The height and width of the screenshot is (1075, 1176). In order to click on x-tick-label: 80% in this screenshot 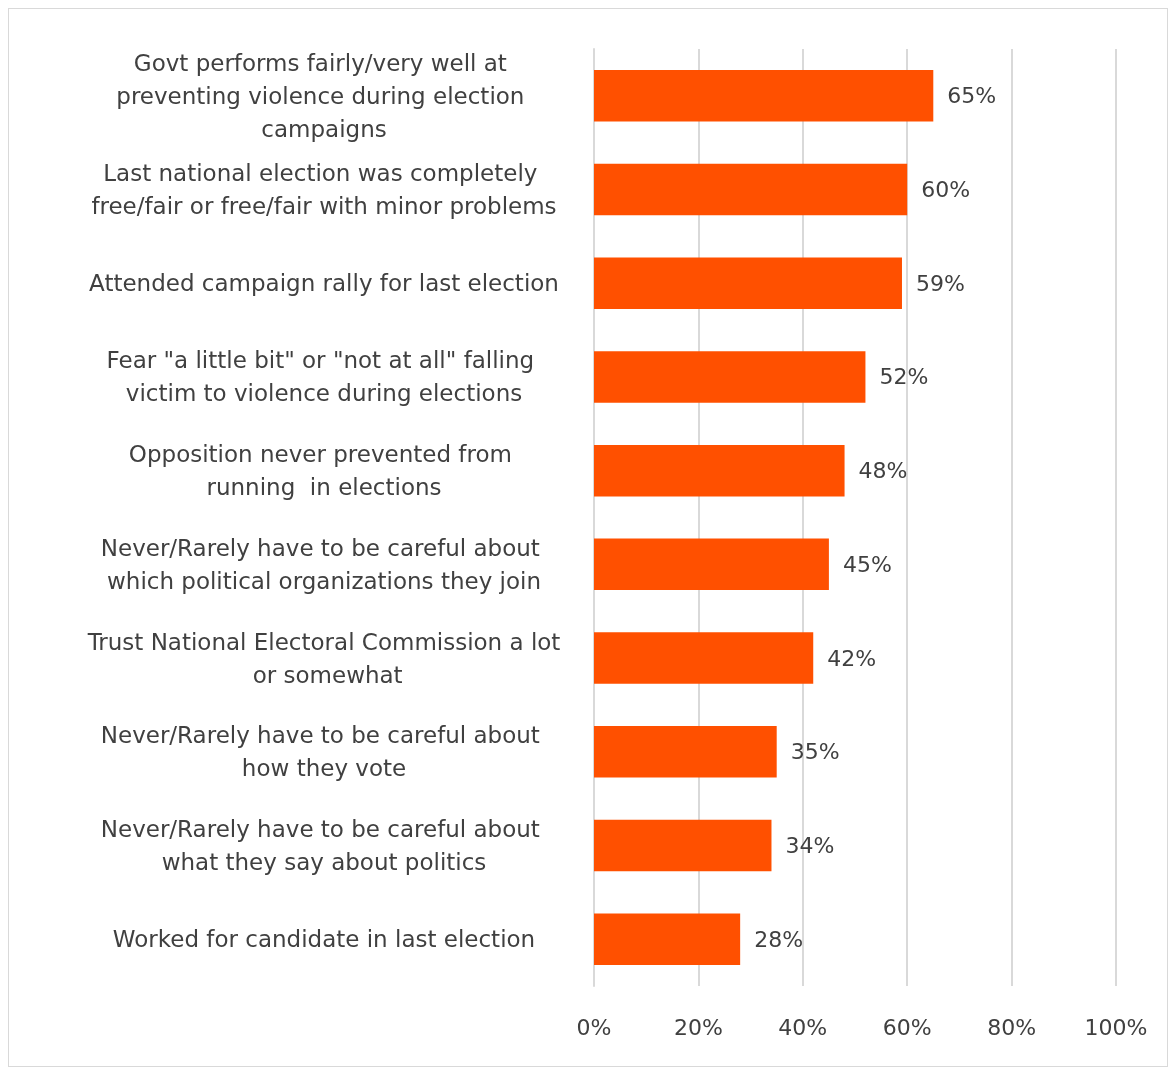, I will do `click(1012, 1027)`.